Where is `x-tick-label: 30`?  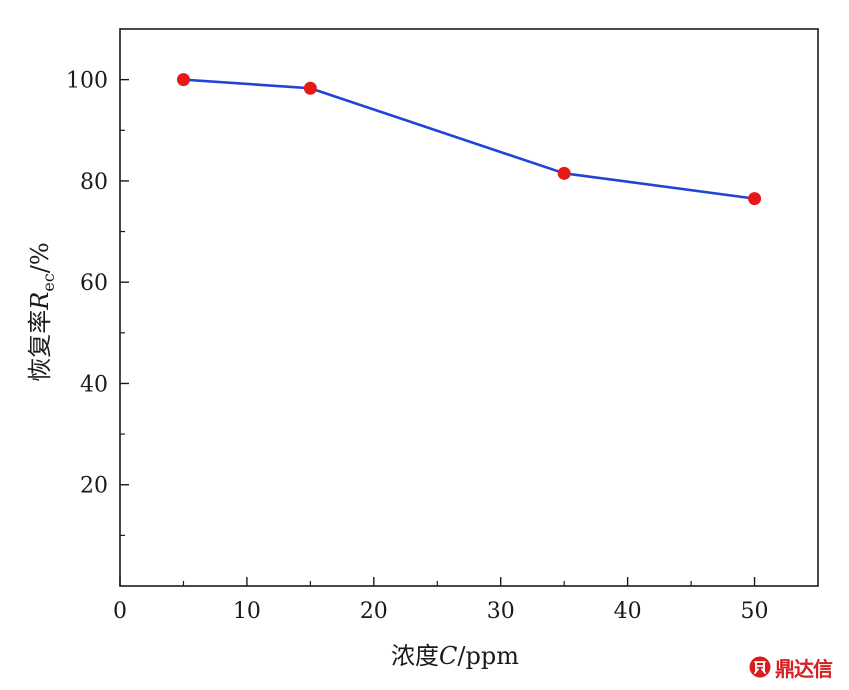
x-tick-label: 30 is located at coordinates (501, 611).